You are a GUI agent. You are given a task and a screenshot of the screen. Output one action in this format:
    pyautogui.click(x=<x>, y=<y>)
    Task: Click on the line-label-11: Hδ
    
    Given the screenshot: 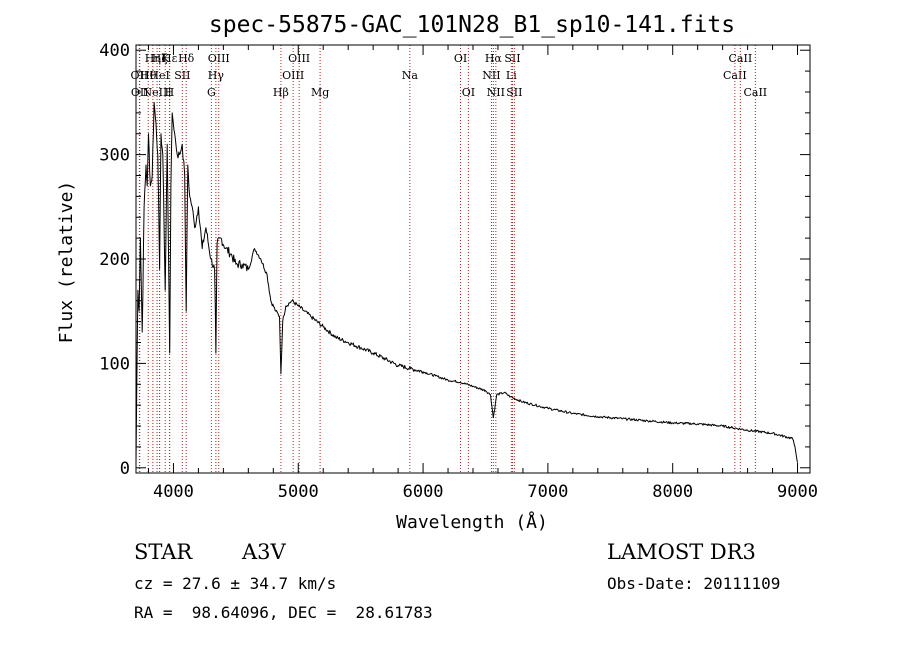 What is the action you would take?
    pyautogui.click(x=186, y=58)
    